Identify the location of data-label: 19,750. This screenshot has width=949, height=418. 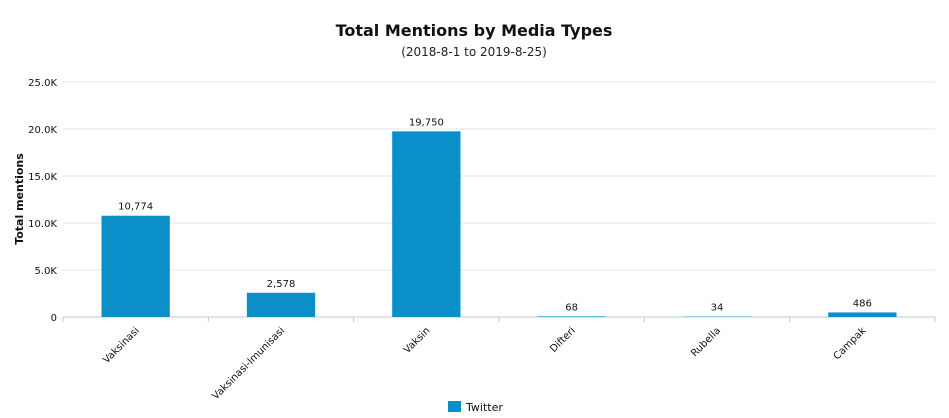
(426, 122).